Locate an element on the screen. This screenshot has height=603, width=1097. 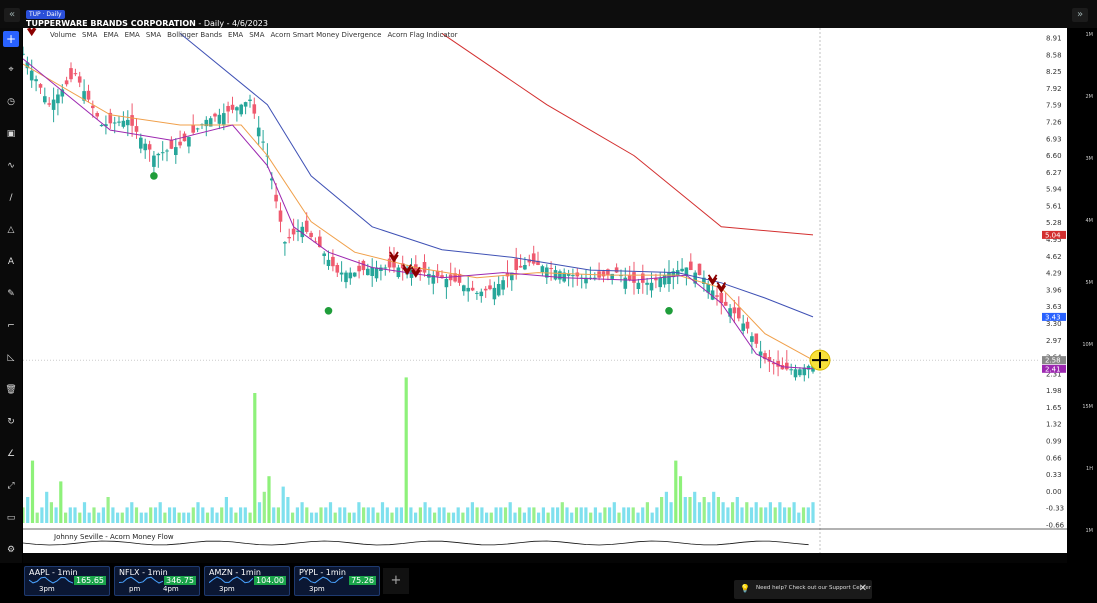
watchlist-card: PYPL - 1min 75.26 3pm is located at coordinates (337, 581).